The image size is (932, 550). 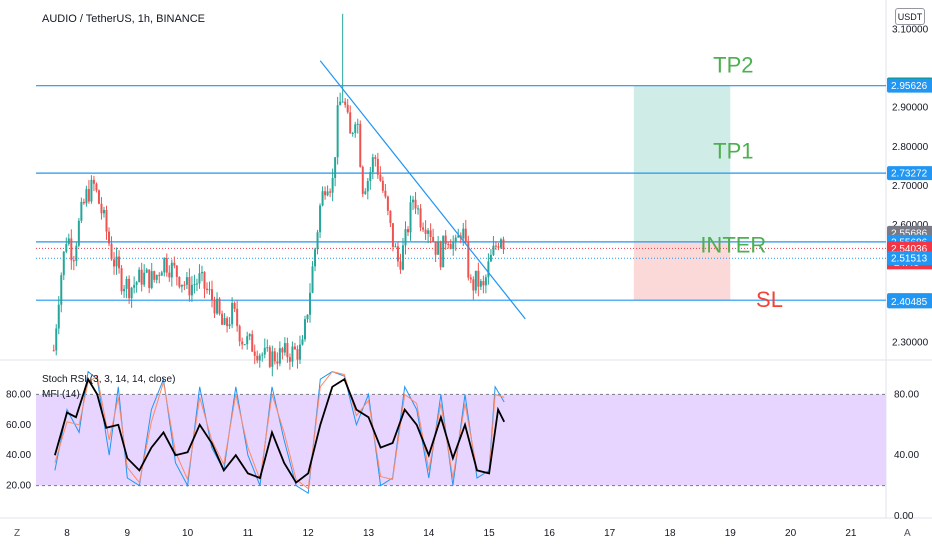 I want to click on symbol-title: AUDIO / TetherUS, 1h, BINANCE, so click(x=124, y=19).